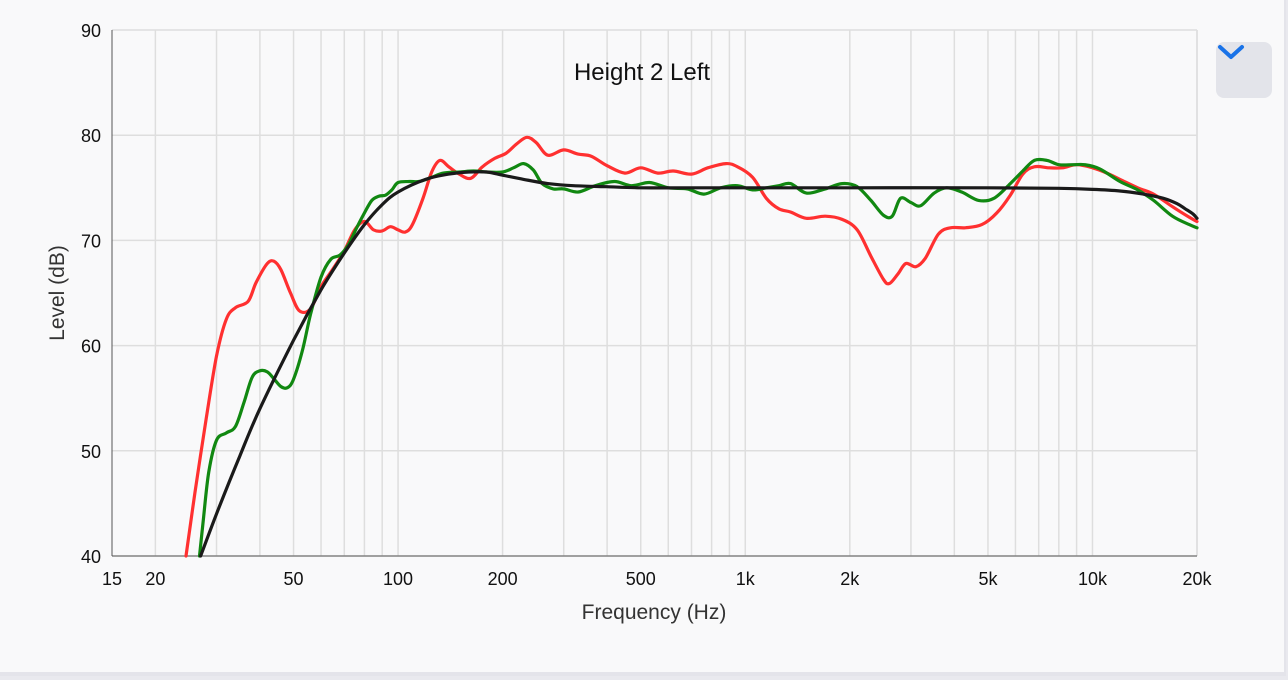 This screenshot has width=1288, height=680. Describe the element at coordinates (503, 579) in the screenshot. I see `x-tick-label: 200` at that location.